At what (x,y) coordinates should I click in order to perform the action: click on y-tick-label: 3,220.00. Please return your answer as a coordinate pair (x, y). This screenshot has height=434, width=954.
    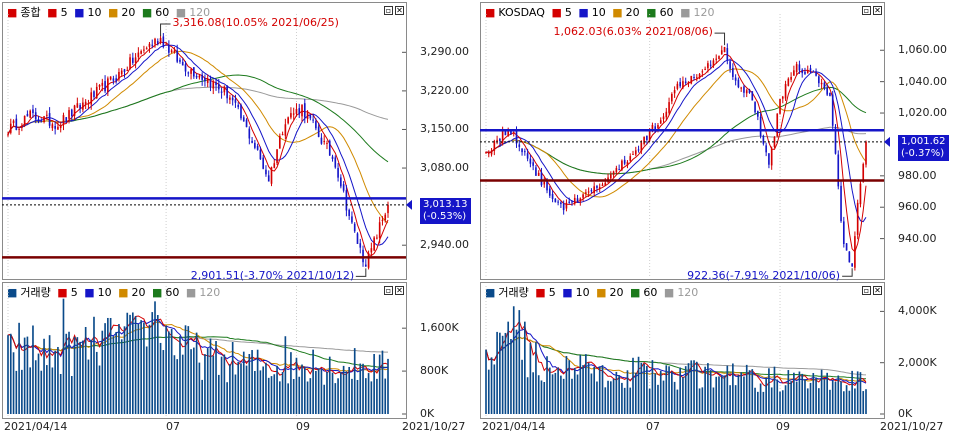
    Looking at the image, I should click on (444, 90).